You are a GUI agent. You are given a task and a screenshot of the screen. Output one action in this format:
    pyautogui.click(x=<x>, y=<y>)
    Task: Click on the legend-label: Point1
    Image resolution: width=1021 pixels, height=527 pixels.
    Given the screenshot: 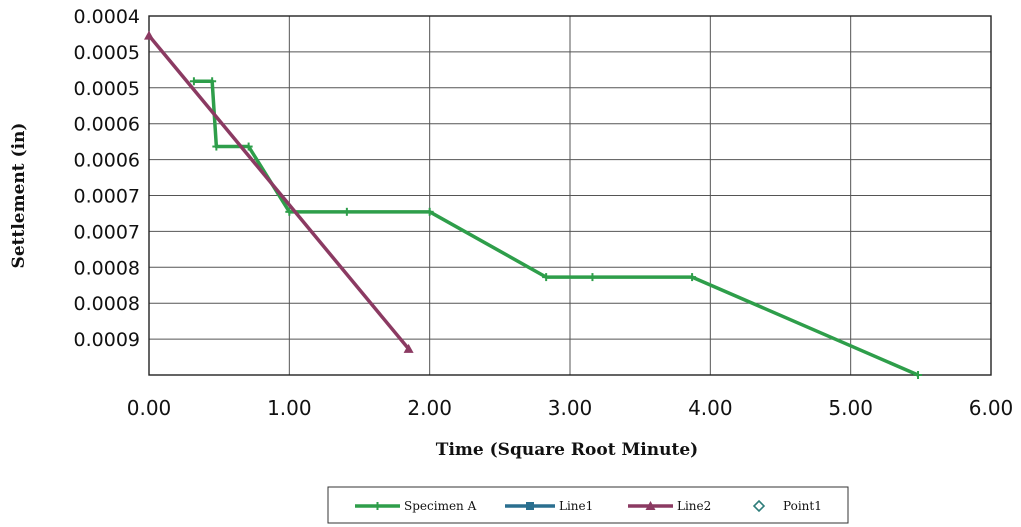 What is the action you would take?
    pyautogui.click(x=802, y=506)
    